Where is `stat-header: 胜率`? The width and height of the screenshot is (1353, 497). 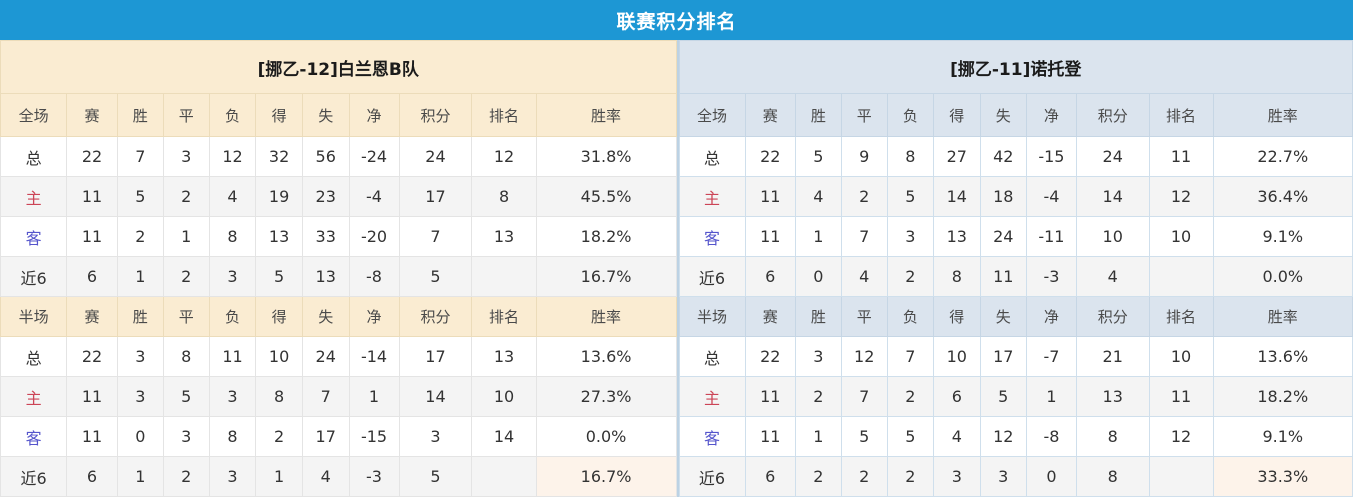 stat-header: 胜率 is located at coordinates (606, 115).